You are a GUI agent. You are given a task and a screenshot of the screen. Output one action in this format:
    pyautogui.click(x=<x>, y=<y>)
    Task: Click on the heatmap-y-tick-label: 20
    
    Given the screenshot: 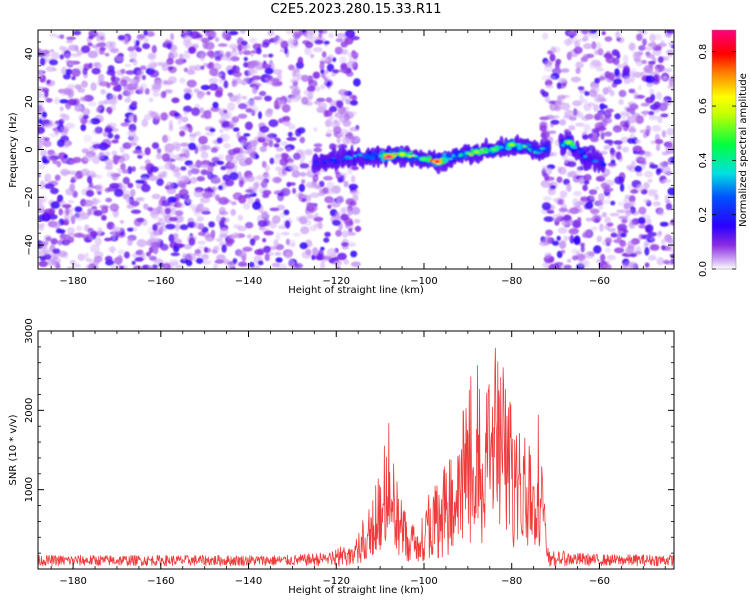 What is the action you would take?
    pyautogui.click(x=29, y=101)
    